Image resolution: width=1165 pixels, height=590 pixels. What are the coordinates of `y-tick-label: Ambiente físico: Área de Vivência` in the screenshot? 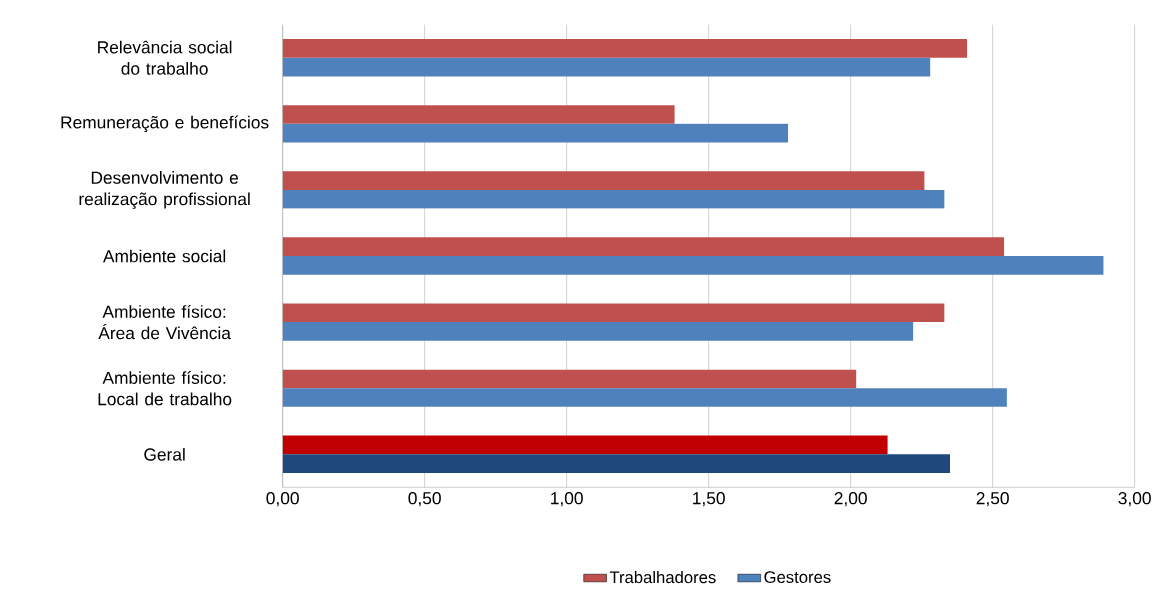 It's located at (164, 322).